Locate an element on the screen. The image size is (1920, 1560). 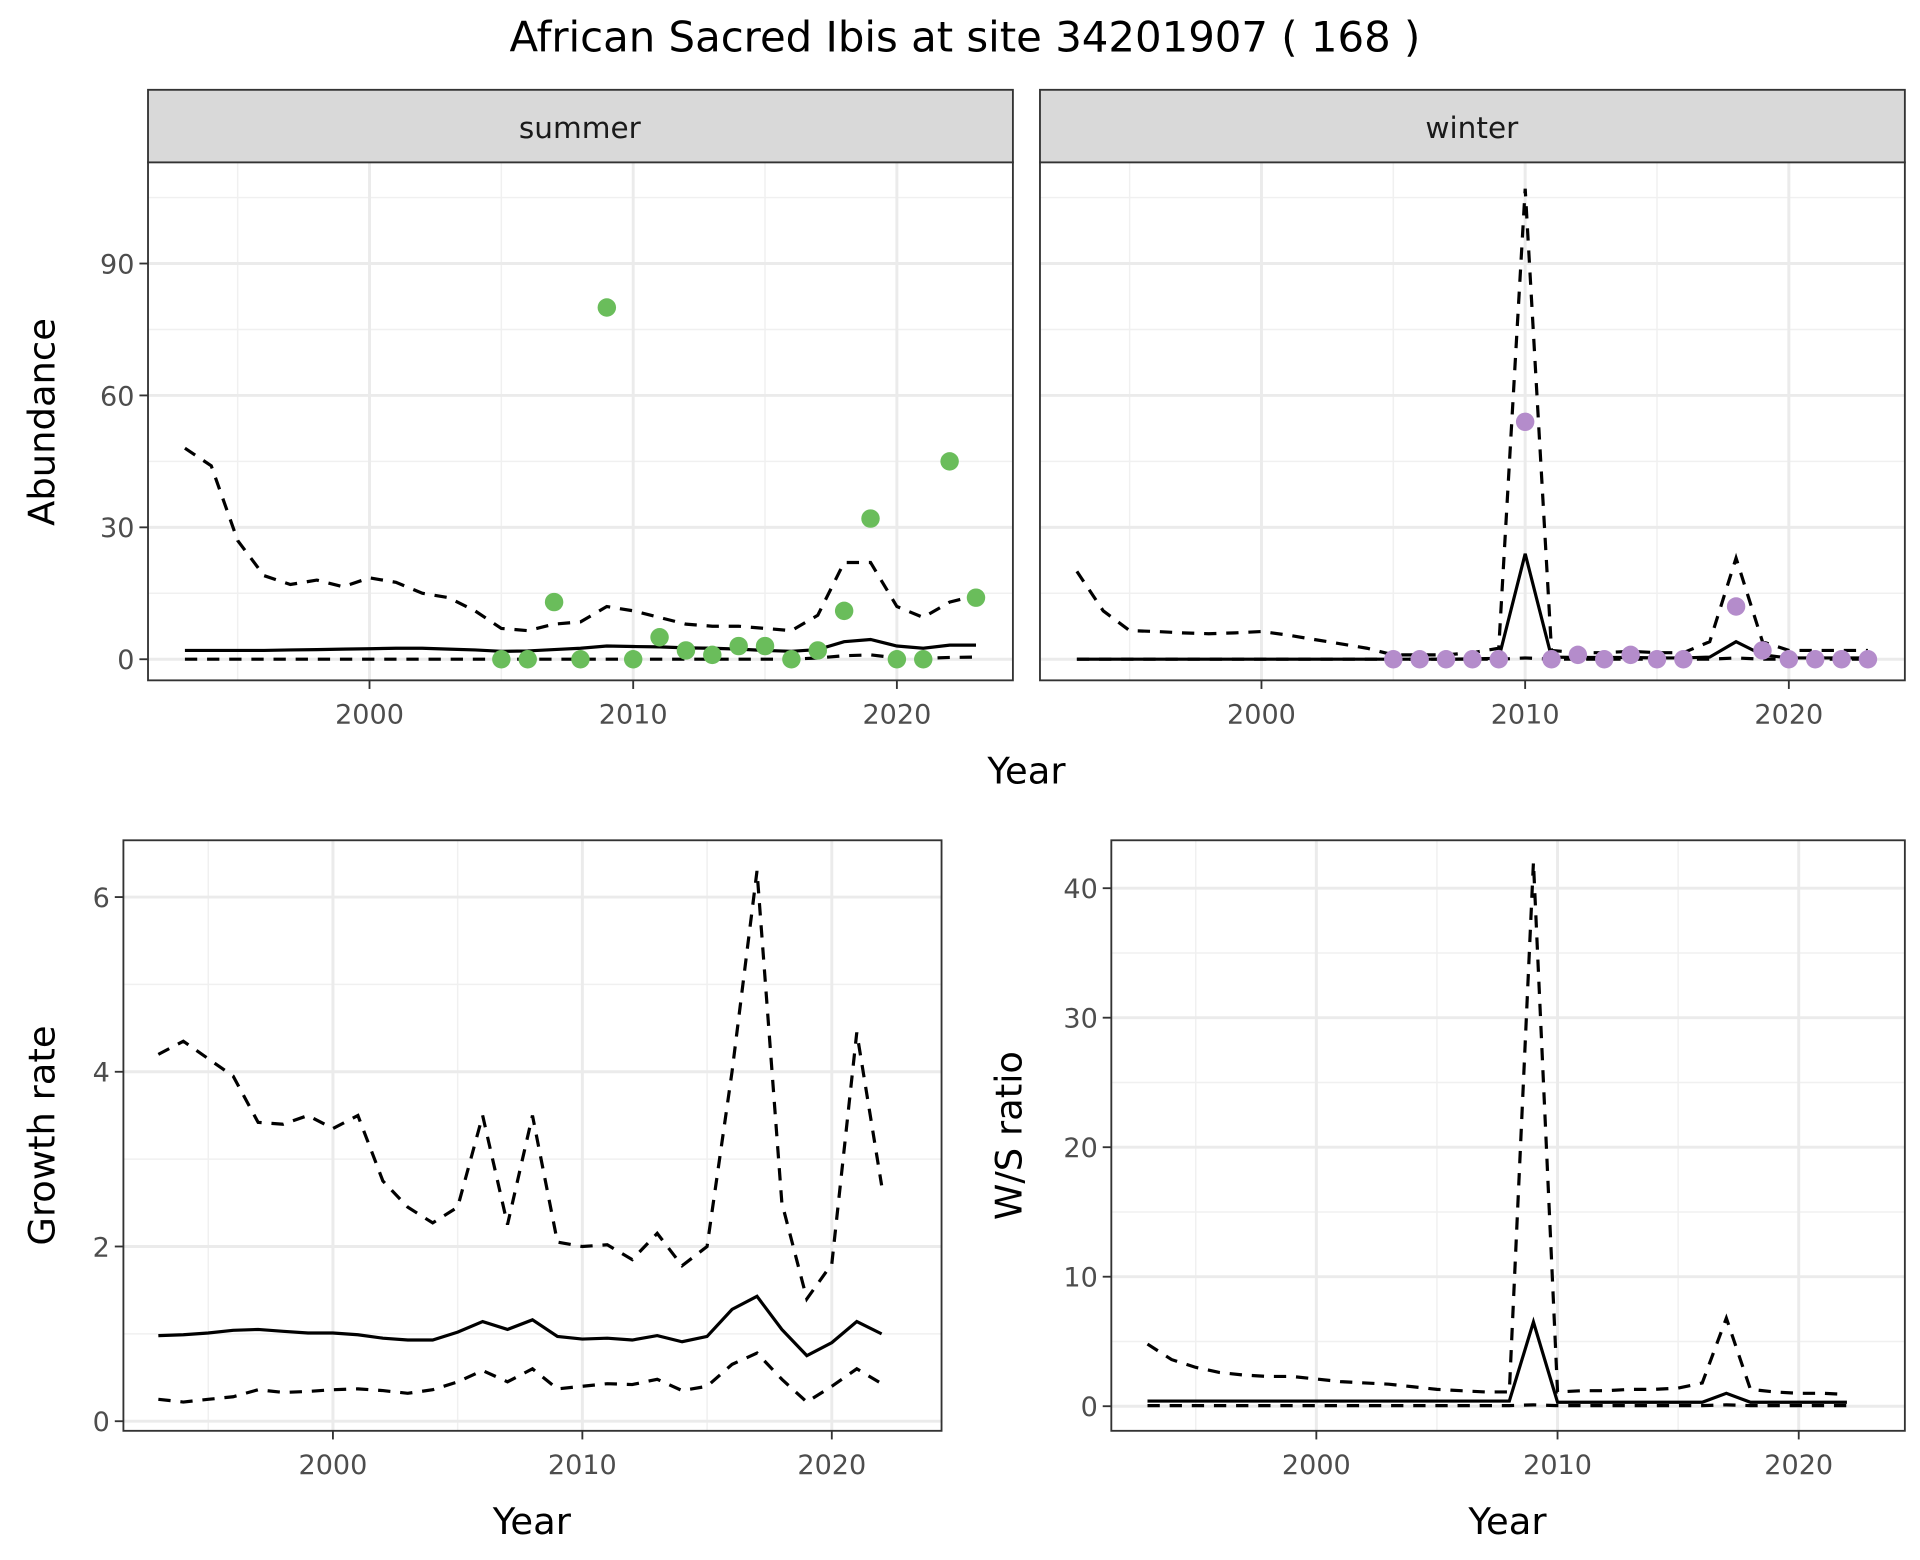
y-tick-label: 90 is located at coordinates (117, 264).